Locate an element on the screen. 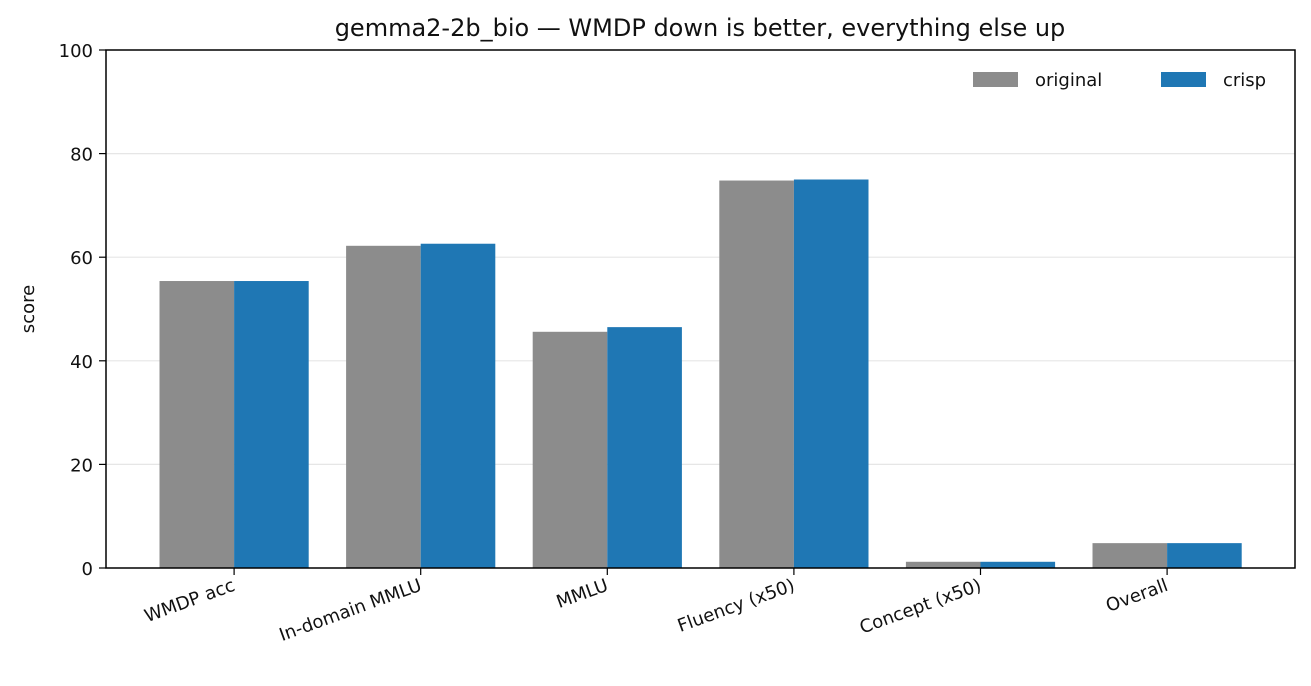  legend-label-crisp: crisp is located at coordinates (1244, 80).